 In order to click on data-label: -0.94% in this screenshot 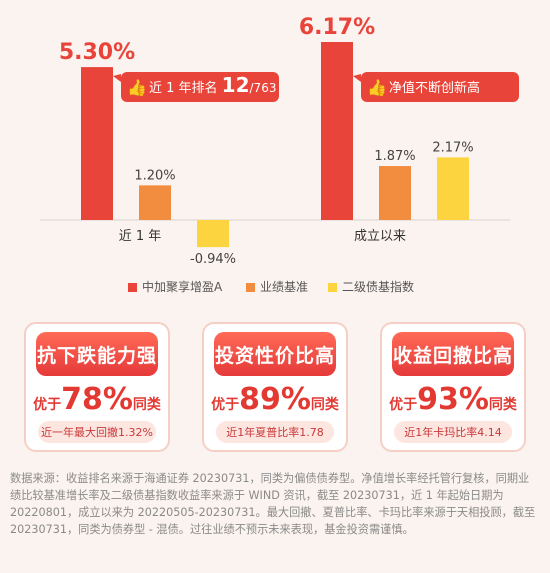, I will do `click(213, 259)`.